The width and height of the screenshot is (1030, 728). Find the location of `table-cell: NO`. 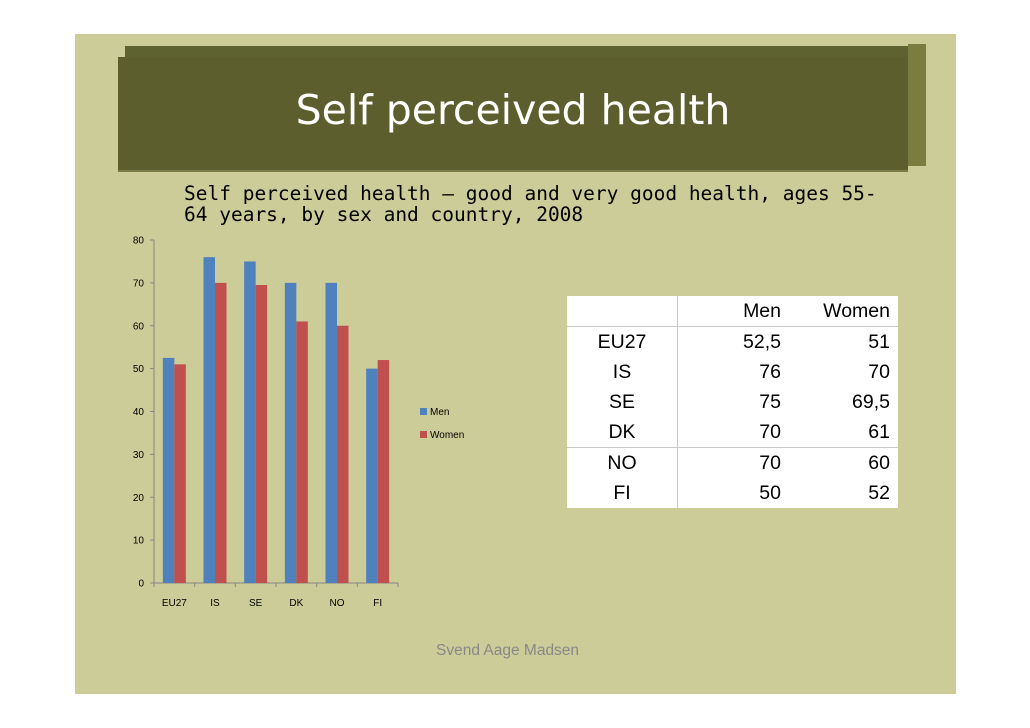

table-cell: NO is located at coordinates (622, 462).